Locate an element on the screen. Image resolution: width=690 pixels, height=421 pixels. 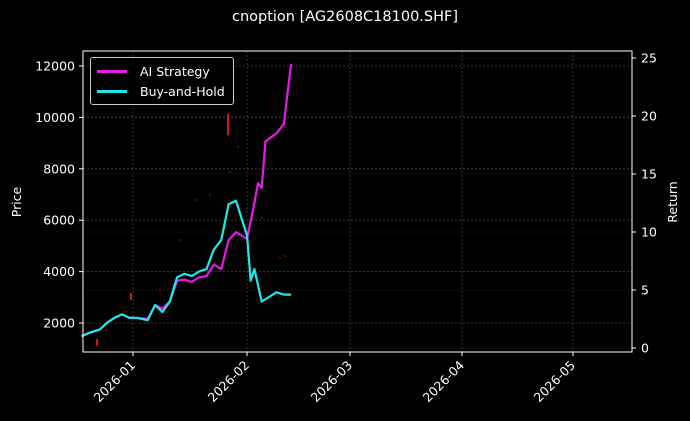
y-tick-label: 4000 is located at coordinates (59, 271).